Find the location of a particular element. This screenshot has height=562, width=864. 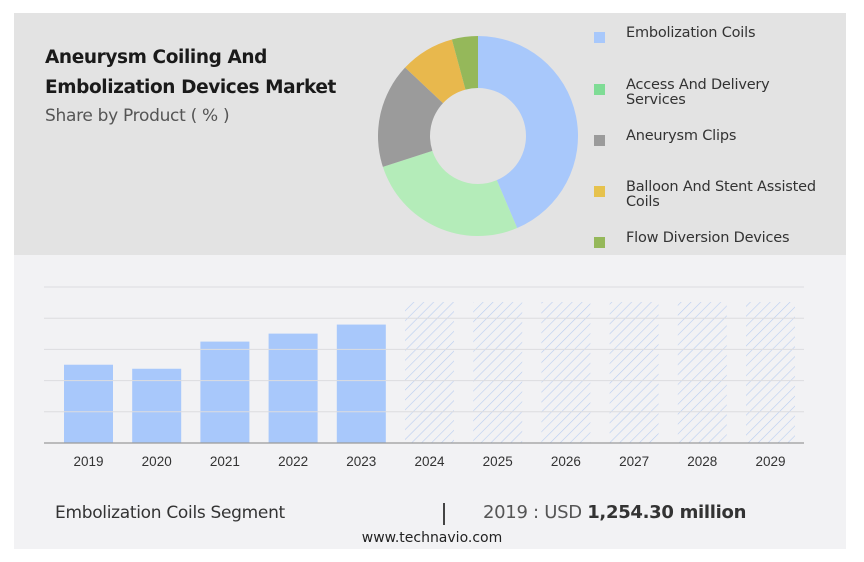

donut-chart is located at coordinates (478, 136).